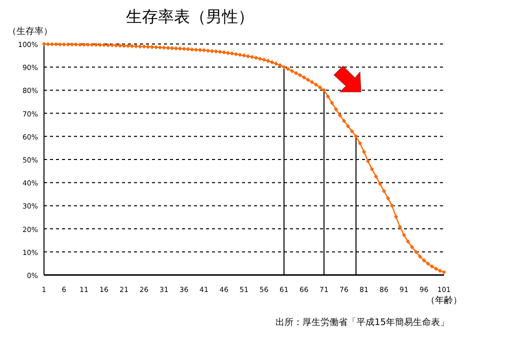 This screenshot has height=350, width=530. Describe the element at coordinates (30, 31) in the screenshot. I see `y-axis-title: （生存率）` at that location.